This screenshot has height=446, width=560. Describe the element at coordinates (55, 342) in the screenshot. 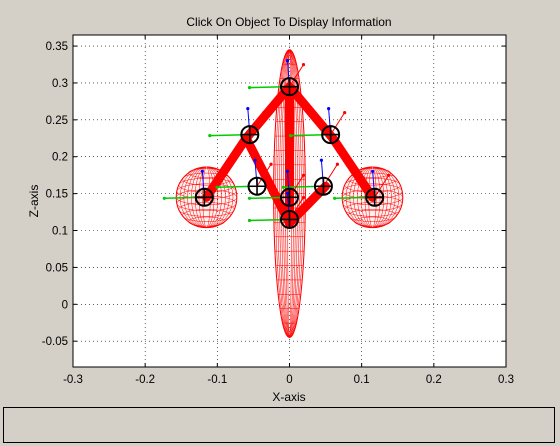

I see `y-tick-label: -0.05` at that location.